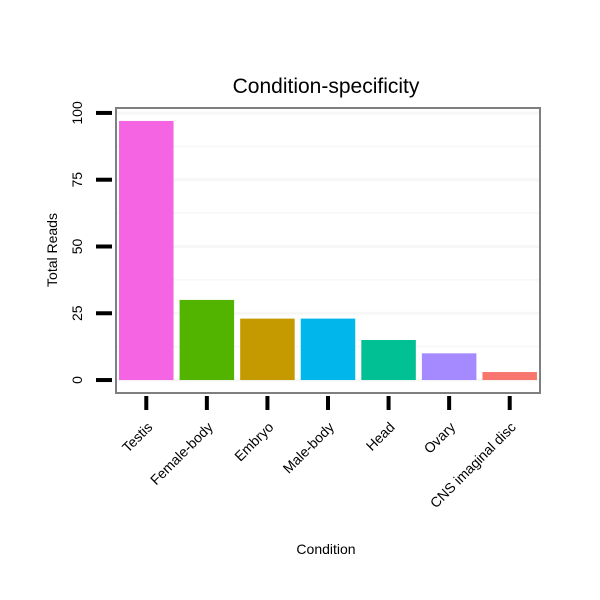  What do you see at coordinates (77, 180) in the screenshot?
I see `y-tick-label: 75` at bounding box center [77, 180].